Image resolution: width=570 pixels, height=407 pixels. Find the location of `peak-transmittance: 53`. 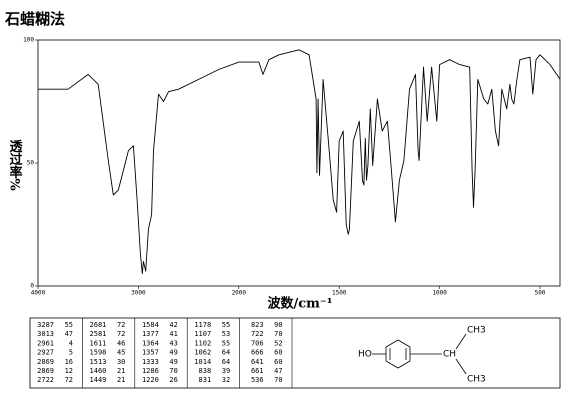

peak-transmittance: 53 is located at coordinates (226, 334).